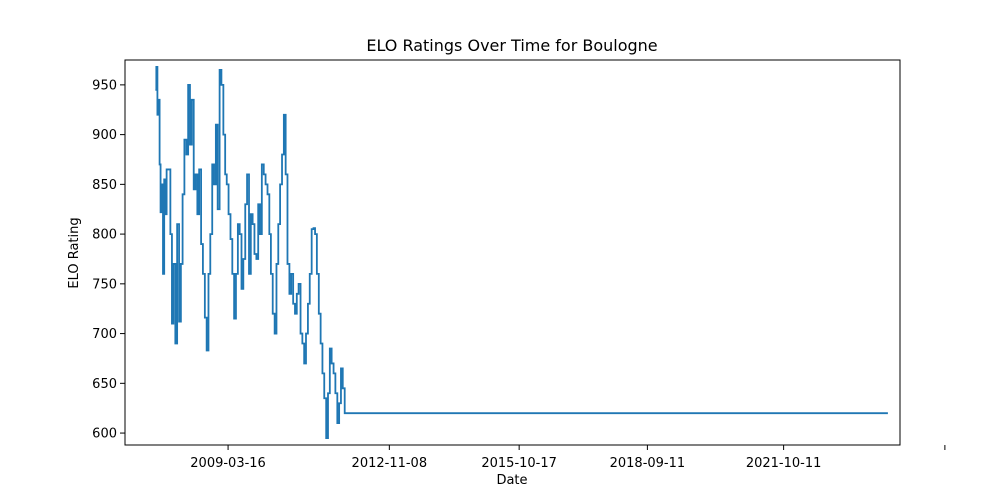  Describe the element at coordinates (104, 235) in the screenshot. I see `y-tick-label: 800` at that location.